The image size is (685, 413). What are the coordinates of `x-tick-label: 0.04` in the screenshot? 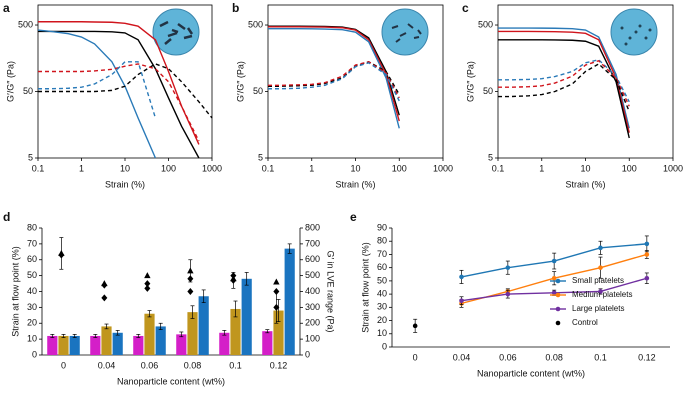 It's located at (462, 357).